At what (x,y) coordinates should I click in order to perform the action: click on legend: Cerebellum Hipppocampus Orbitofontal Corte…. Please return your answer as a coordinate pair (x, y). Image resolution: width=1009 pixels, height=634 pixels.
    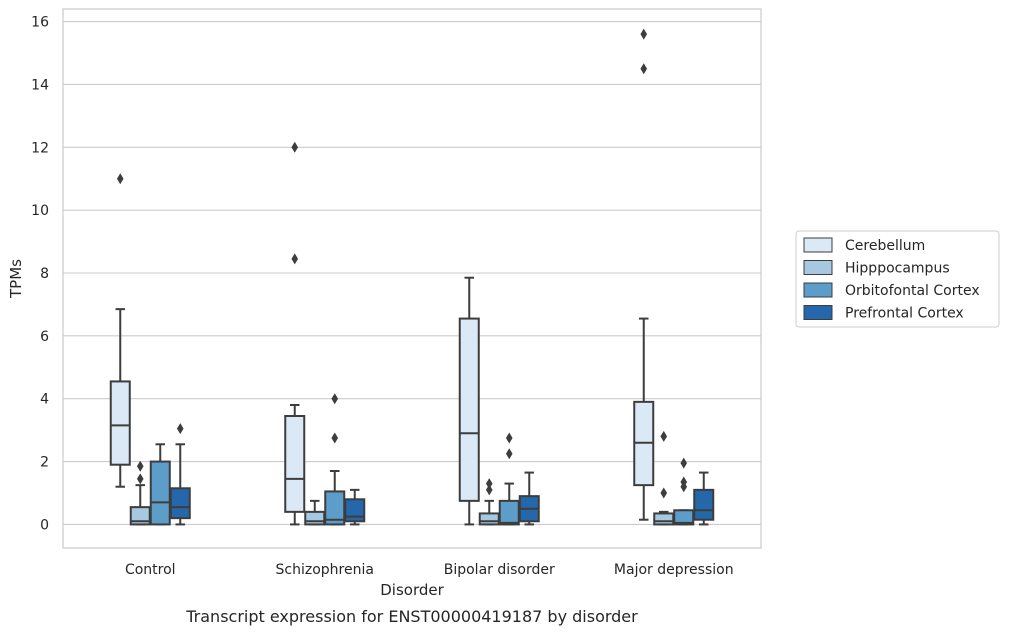
    Looking at the image, I should click on (897, 279).